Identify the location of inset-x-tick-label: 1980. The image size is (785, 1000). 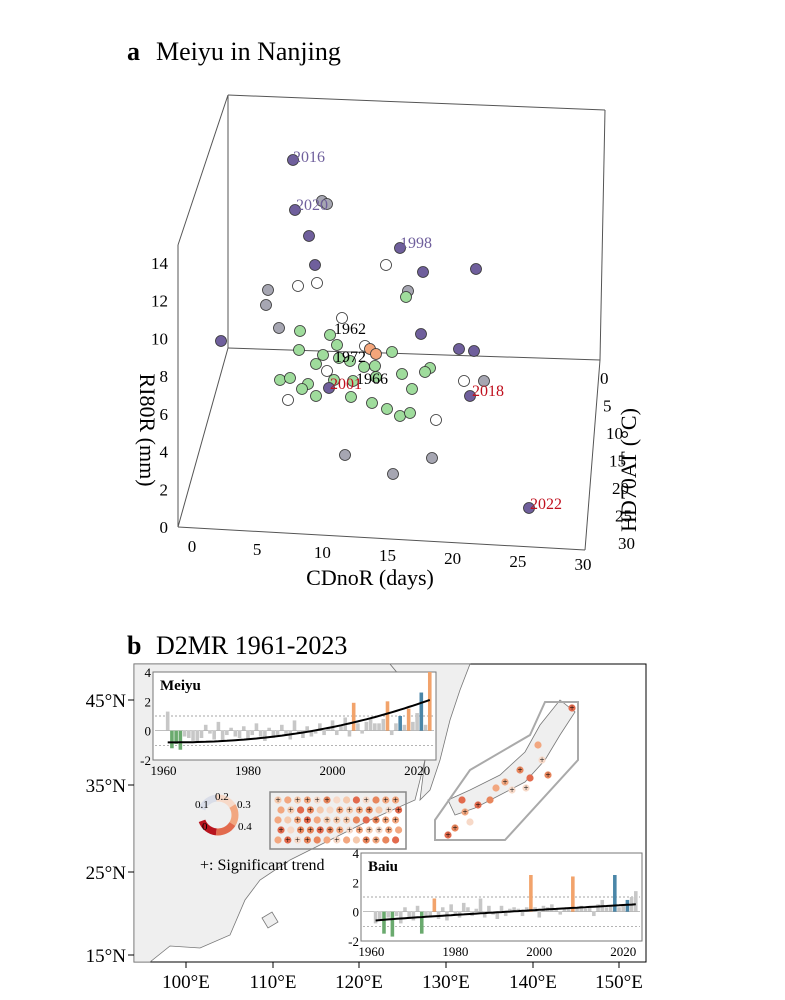
(248, 770).